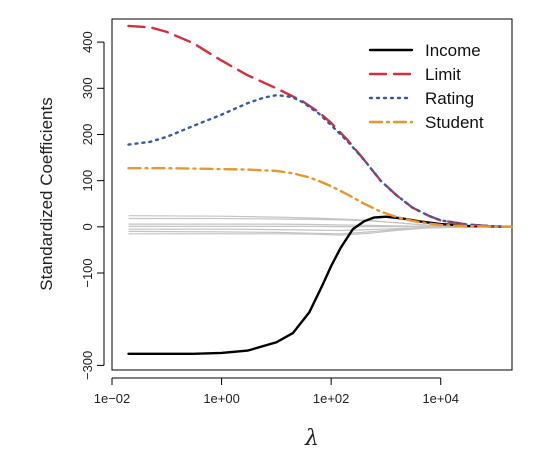  Describe the element at coordinates (426, 86) in the screenshot. I see `legend: Income Limit Rating Student` at that location.